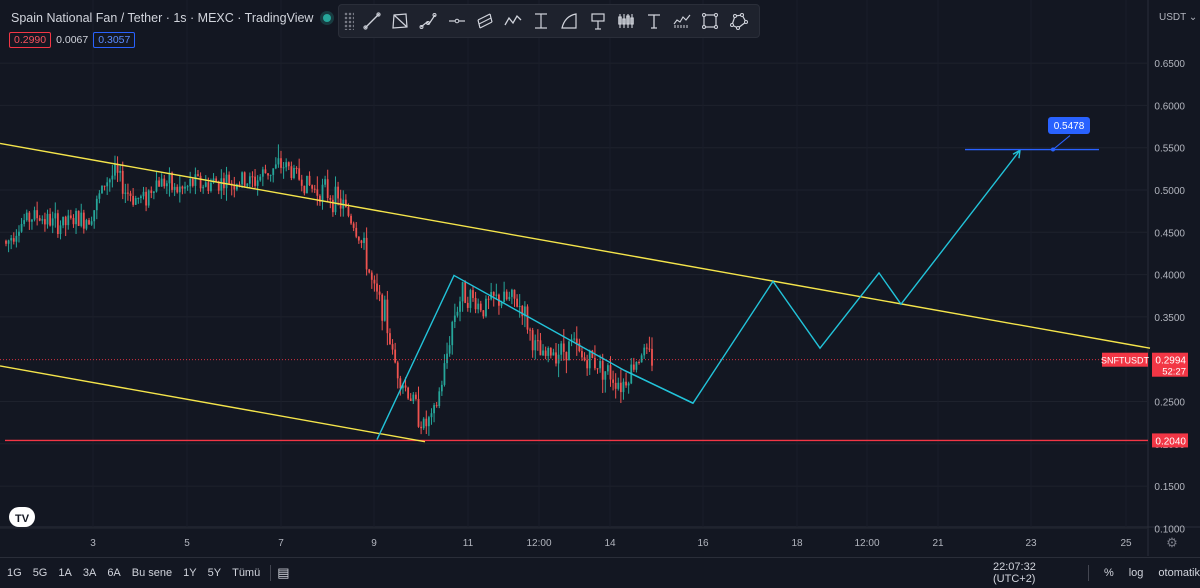 This screenshot has width=1200, height=588. I want to click on sell-price: 0.2990, so click(30, 40).